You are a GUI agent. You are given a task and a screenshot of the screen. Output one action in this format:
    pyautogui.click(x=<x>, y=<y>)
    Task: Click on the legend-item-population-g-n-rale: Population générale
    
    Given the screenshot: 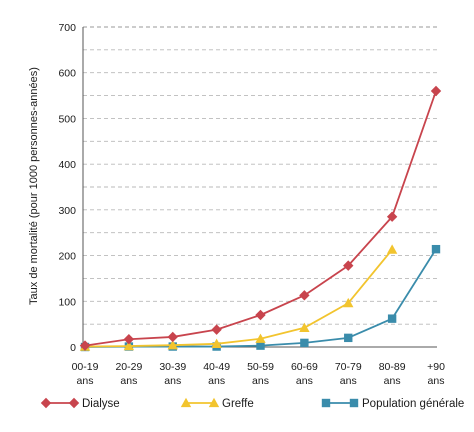 What is the action you would take?
    pyautogui.click(x=392, y=404)
    